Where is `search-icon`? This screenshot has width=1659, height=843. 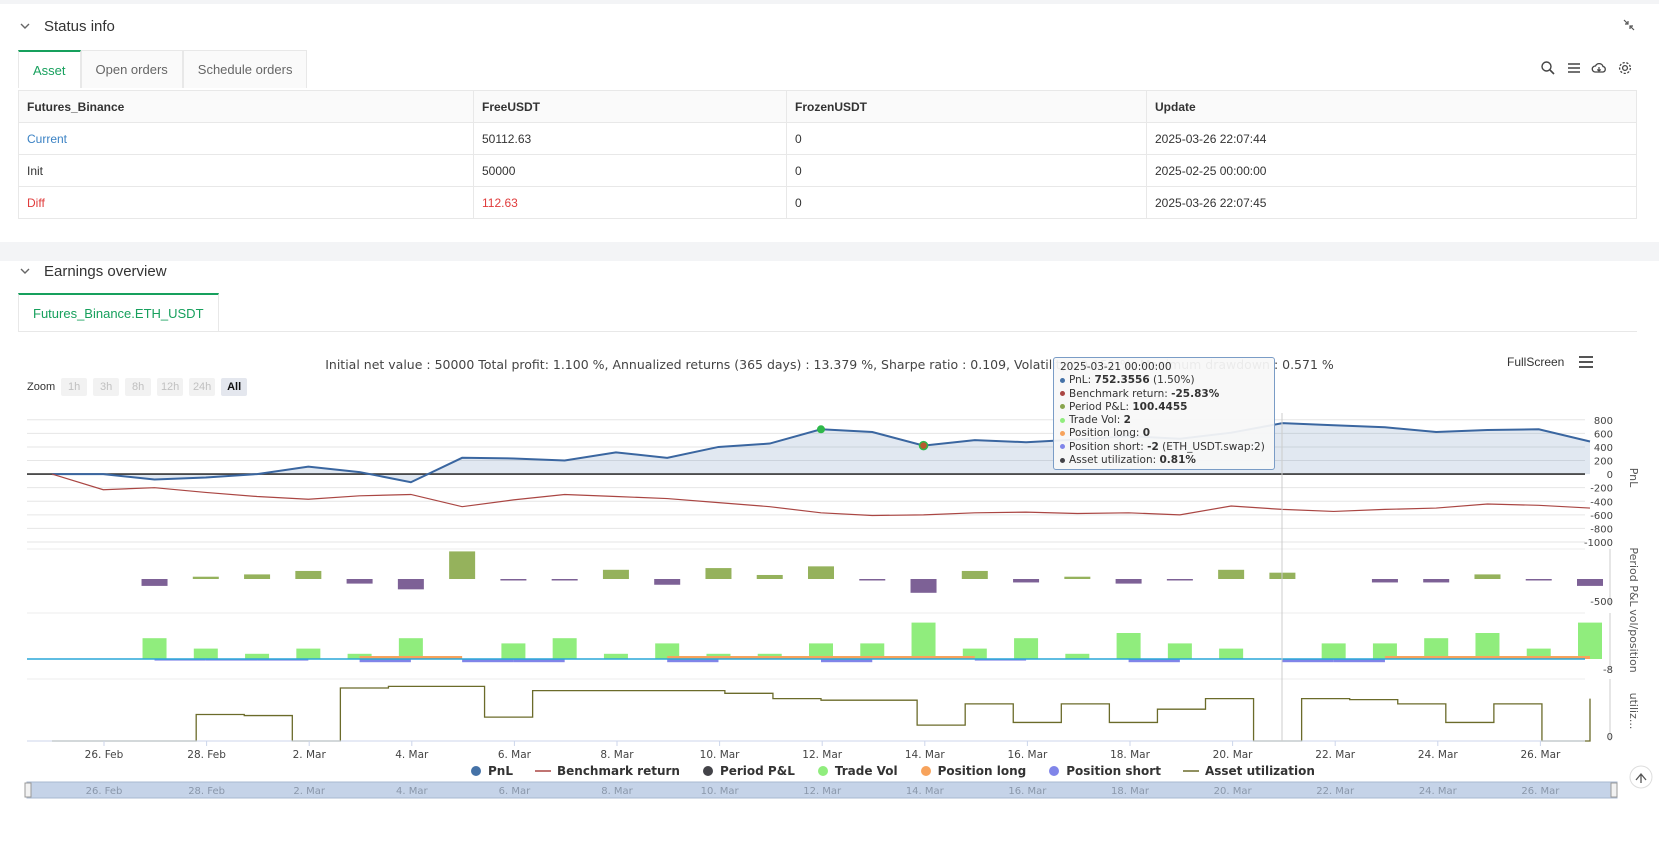 search-icon is located at coordinates (1548, 68).